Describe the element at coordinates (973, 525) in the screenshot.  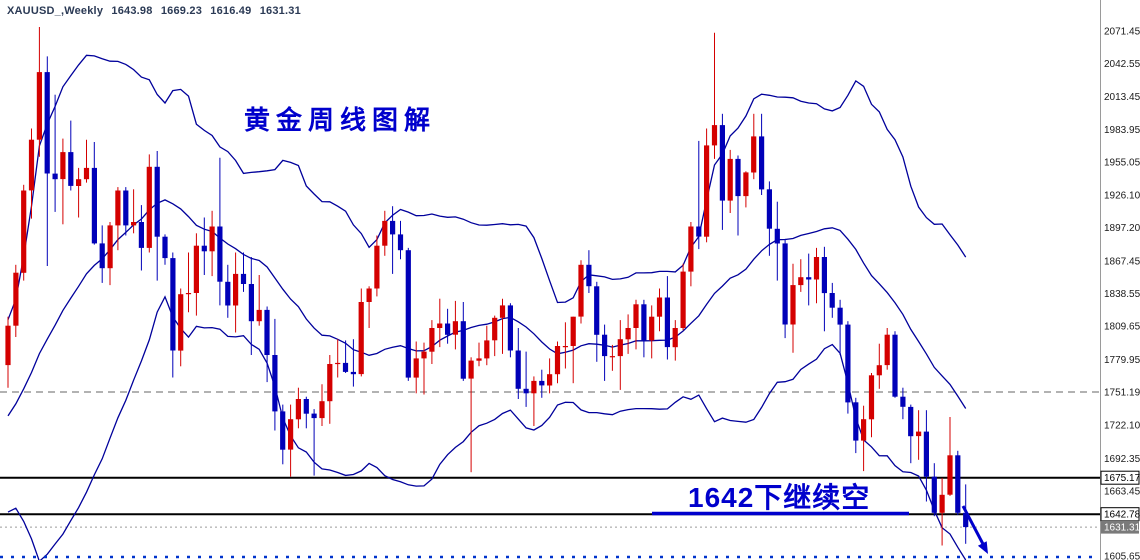
I see `down-arrow-shaft` at that location.